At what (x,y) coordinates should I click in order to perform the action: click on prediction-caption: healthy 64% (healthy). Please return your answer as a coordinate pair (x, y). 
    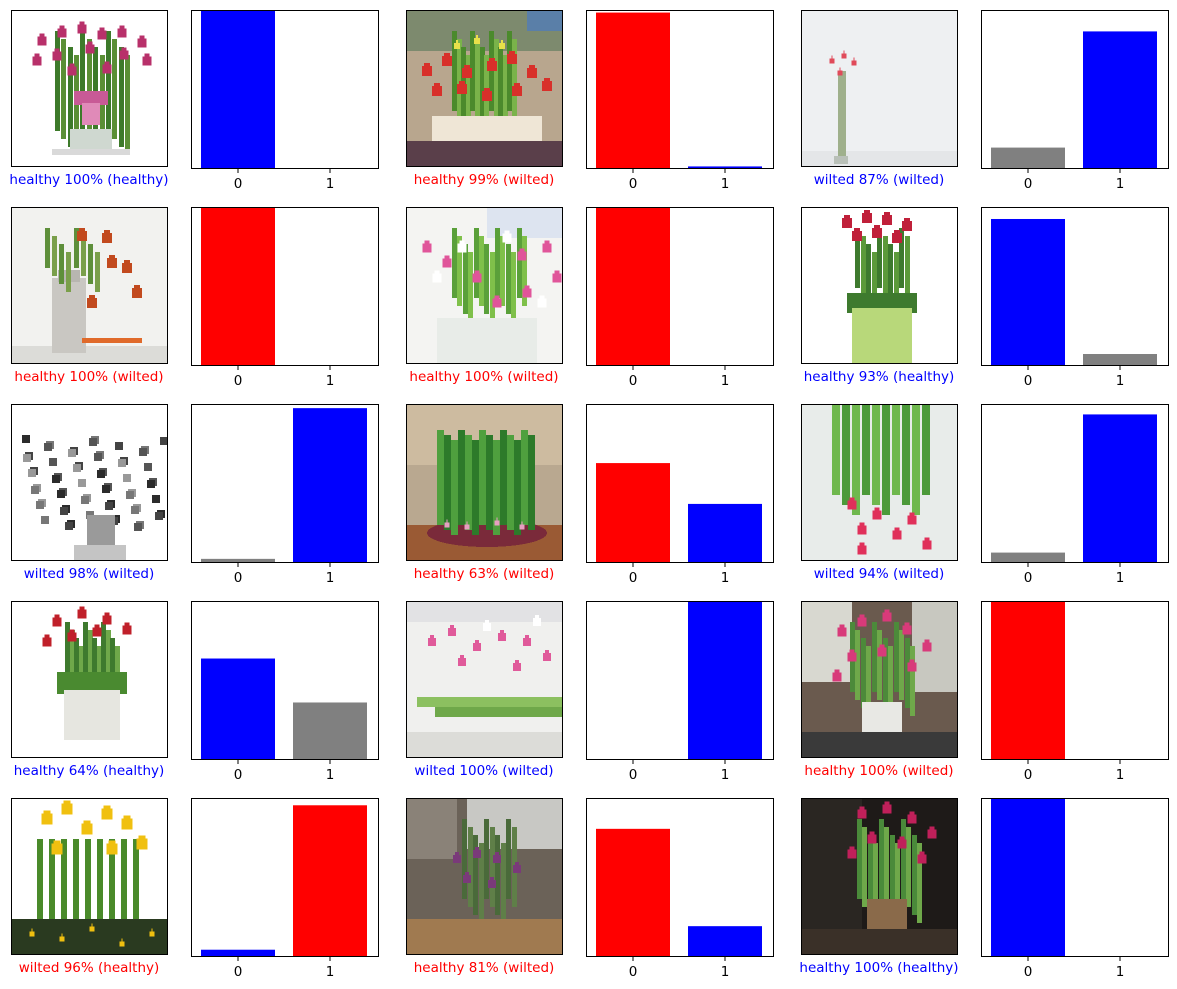
    Looking at the image, I should click on (89, 771).